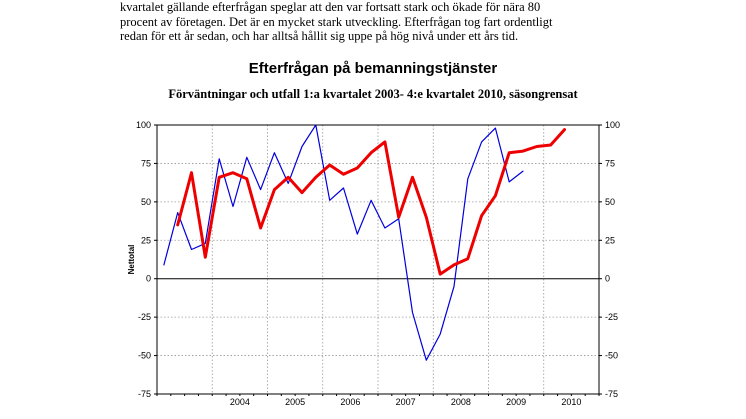  I want to click on y-tick-label-right: 0, so click(607, 279).